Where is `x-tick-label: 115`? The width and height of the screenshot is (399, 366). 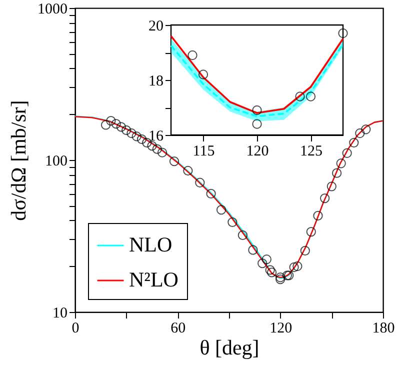 x-tick-label: 115 is located at coordinates (203, 152).